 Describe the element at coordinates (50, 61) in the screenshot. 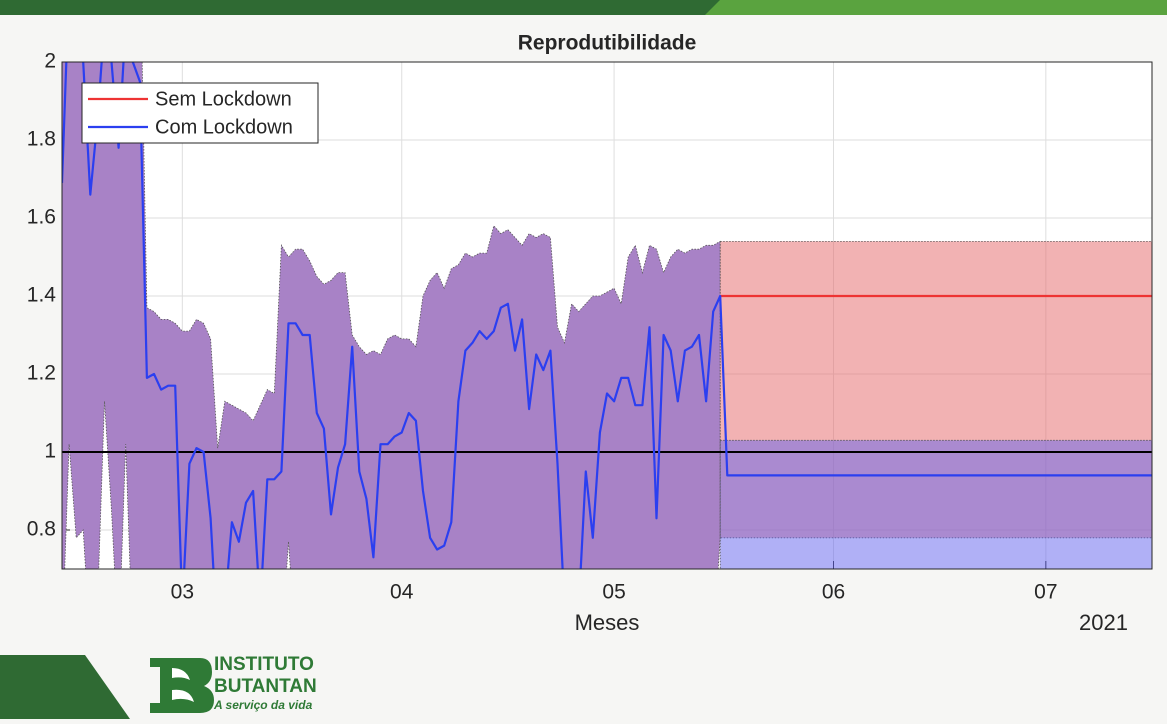

I see `y-tick-label: 2` at that location.